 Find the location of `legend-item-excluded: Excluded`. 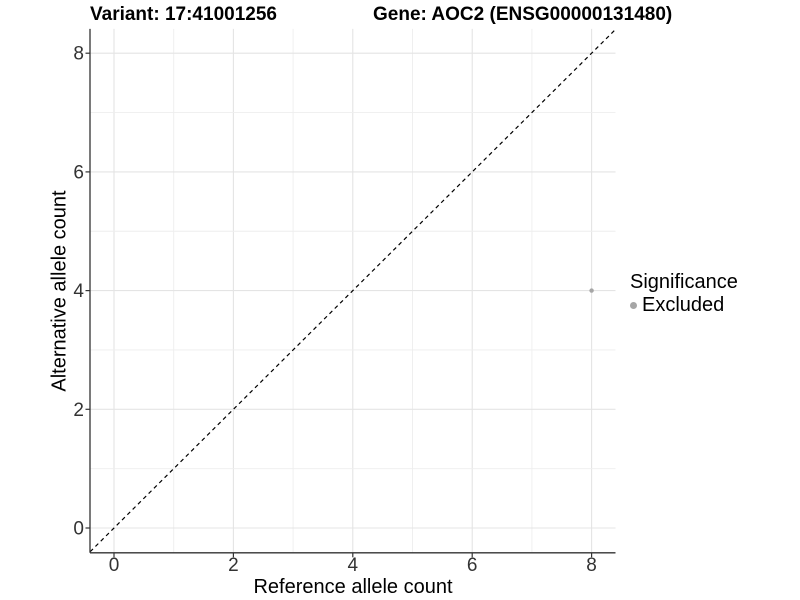

legend-item-excluded: Excluded is located at coordinates (684, 305).